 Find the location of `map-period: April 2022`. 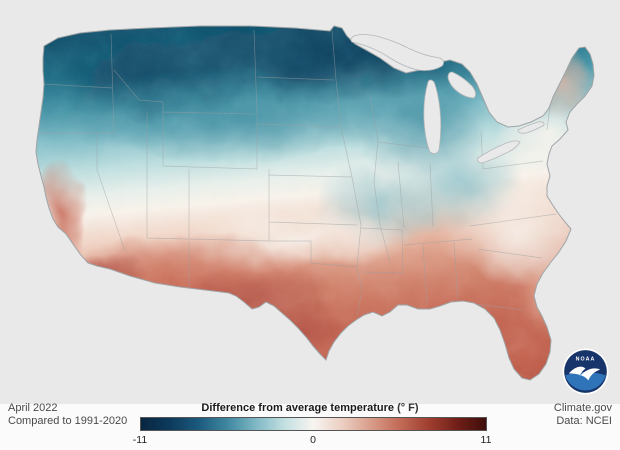

map-period: April 2022 is located at coordinates (33, 408).